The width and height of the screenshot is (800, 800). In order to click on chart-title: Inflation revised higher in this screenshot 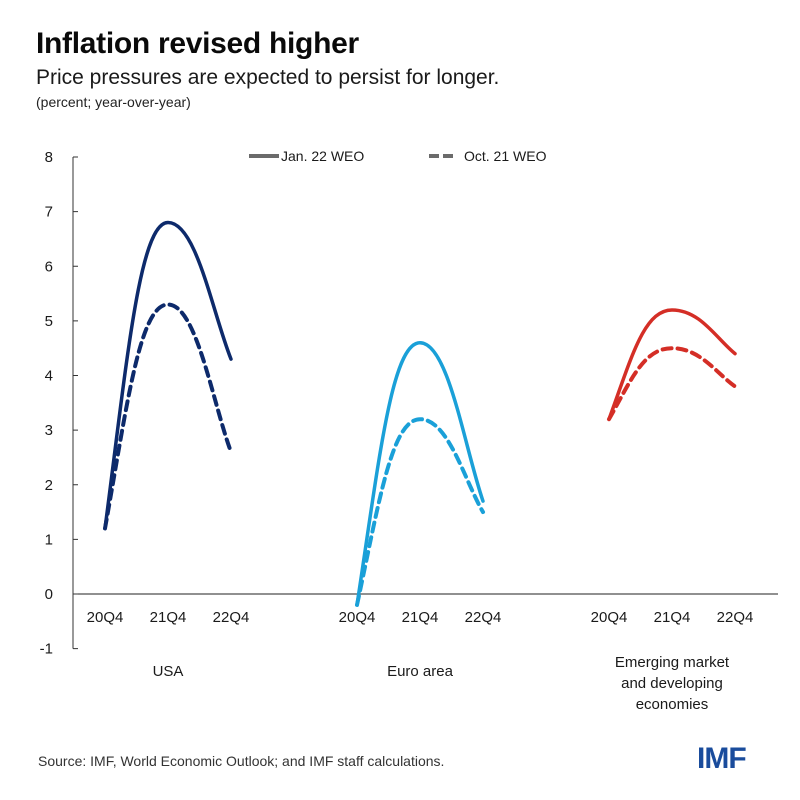, I will do `click(197, 43)`.